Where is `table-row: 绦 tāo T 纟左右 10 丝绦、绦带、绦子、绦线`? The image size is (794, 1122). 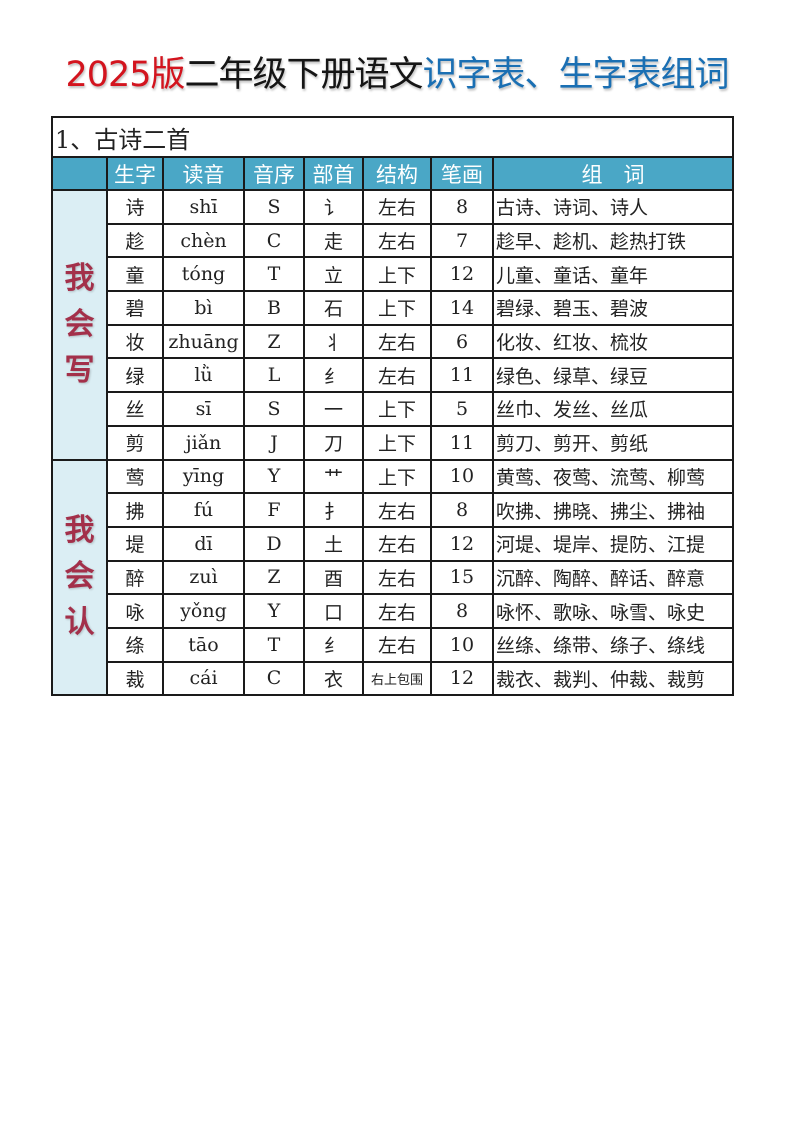
table-row: 绦 tāo T 纟左右 10 丝绦、绦带、绦子、绦线 is located at coordinates (393, 644).